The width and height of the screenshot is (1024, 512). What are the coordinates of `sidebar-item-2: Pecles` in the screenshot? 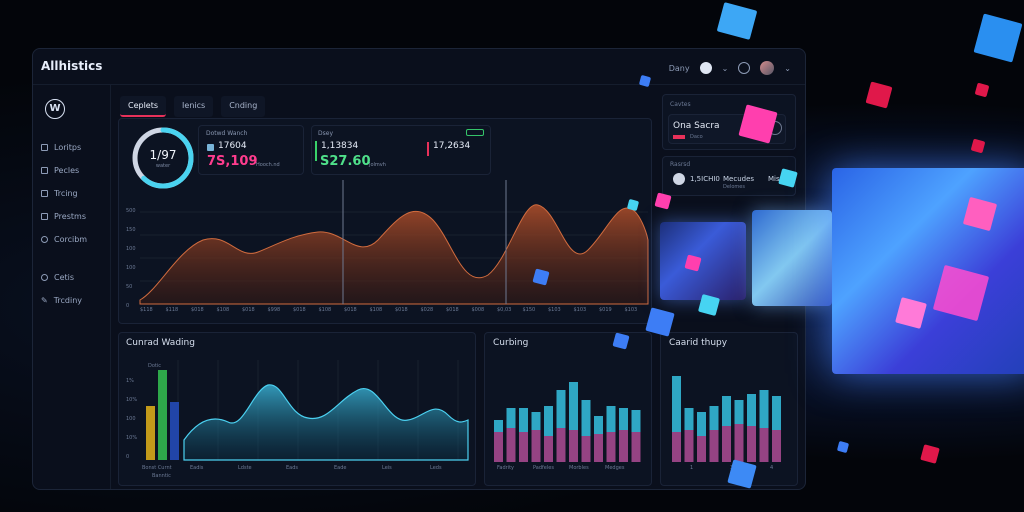 It's located at (60, 170).